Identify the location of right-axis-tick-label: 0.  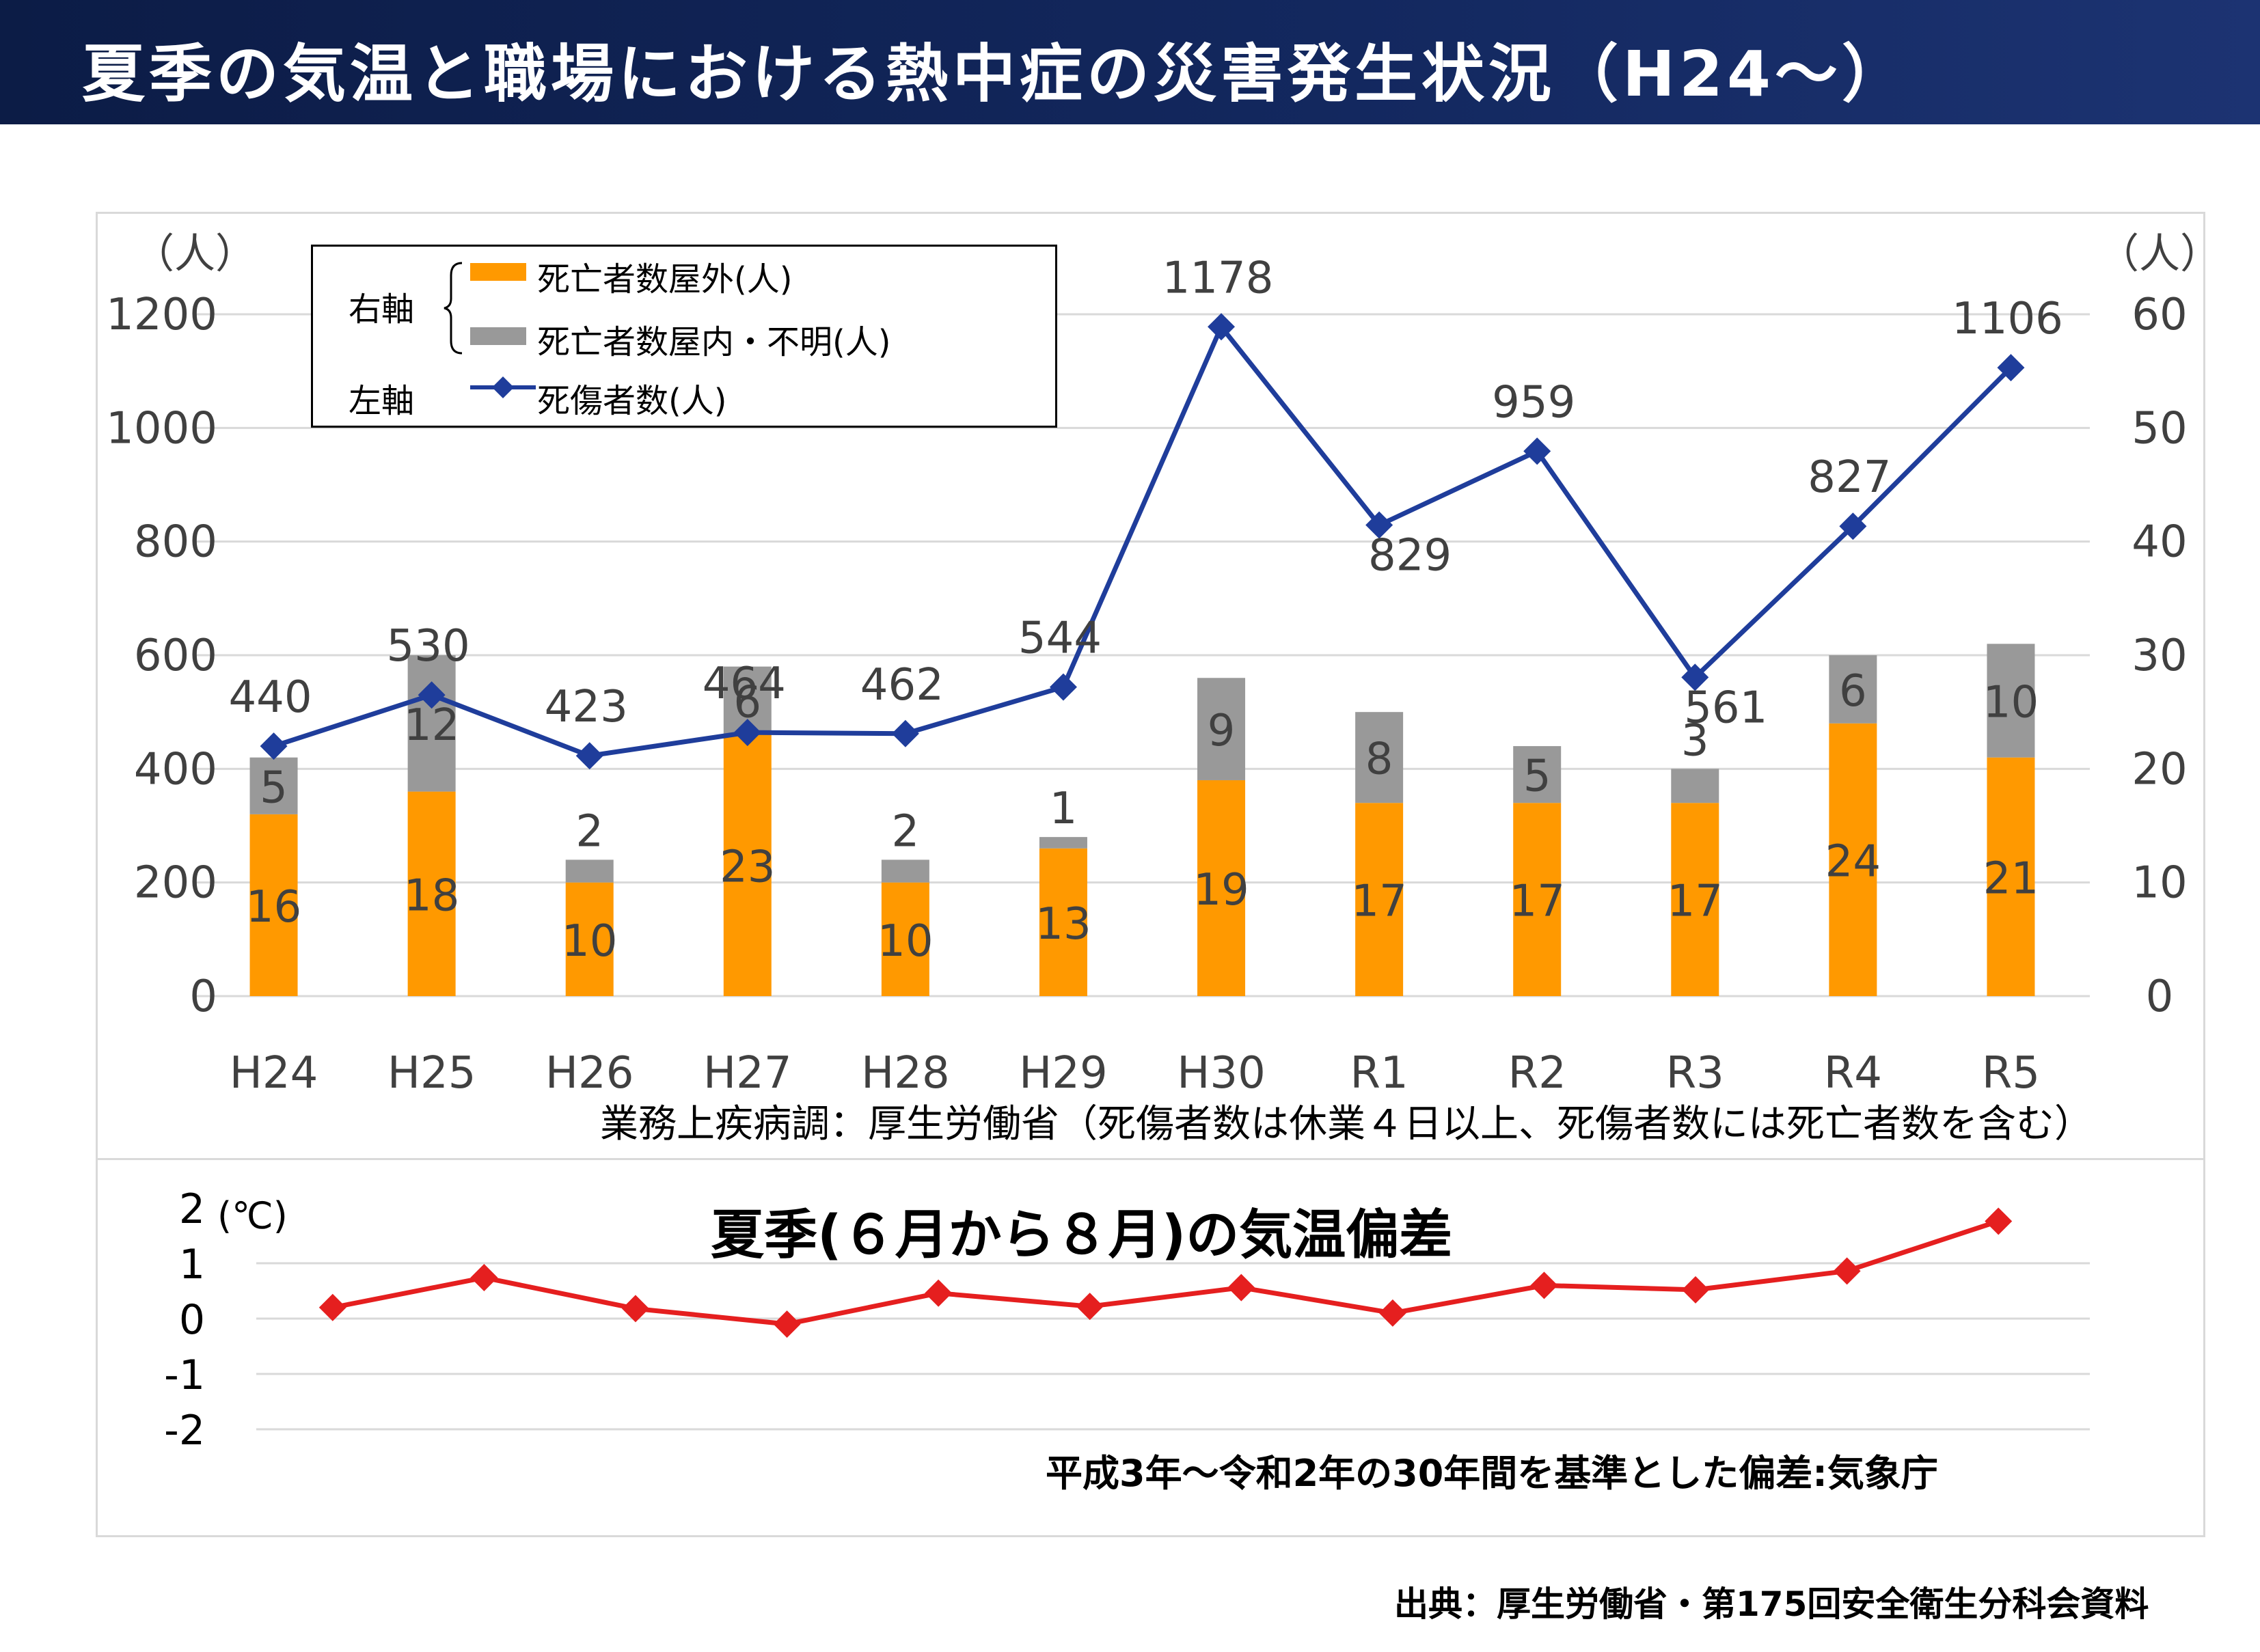
(2160, 997).